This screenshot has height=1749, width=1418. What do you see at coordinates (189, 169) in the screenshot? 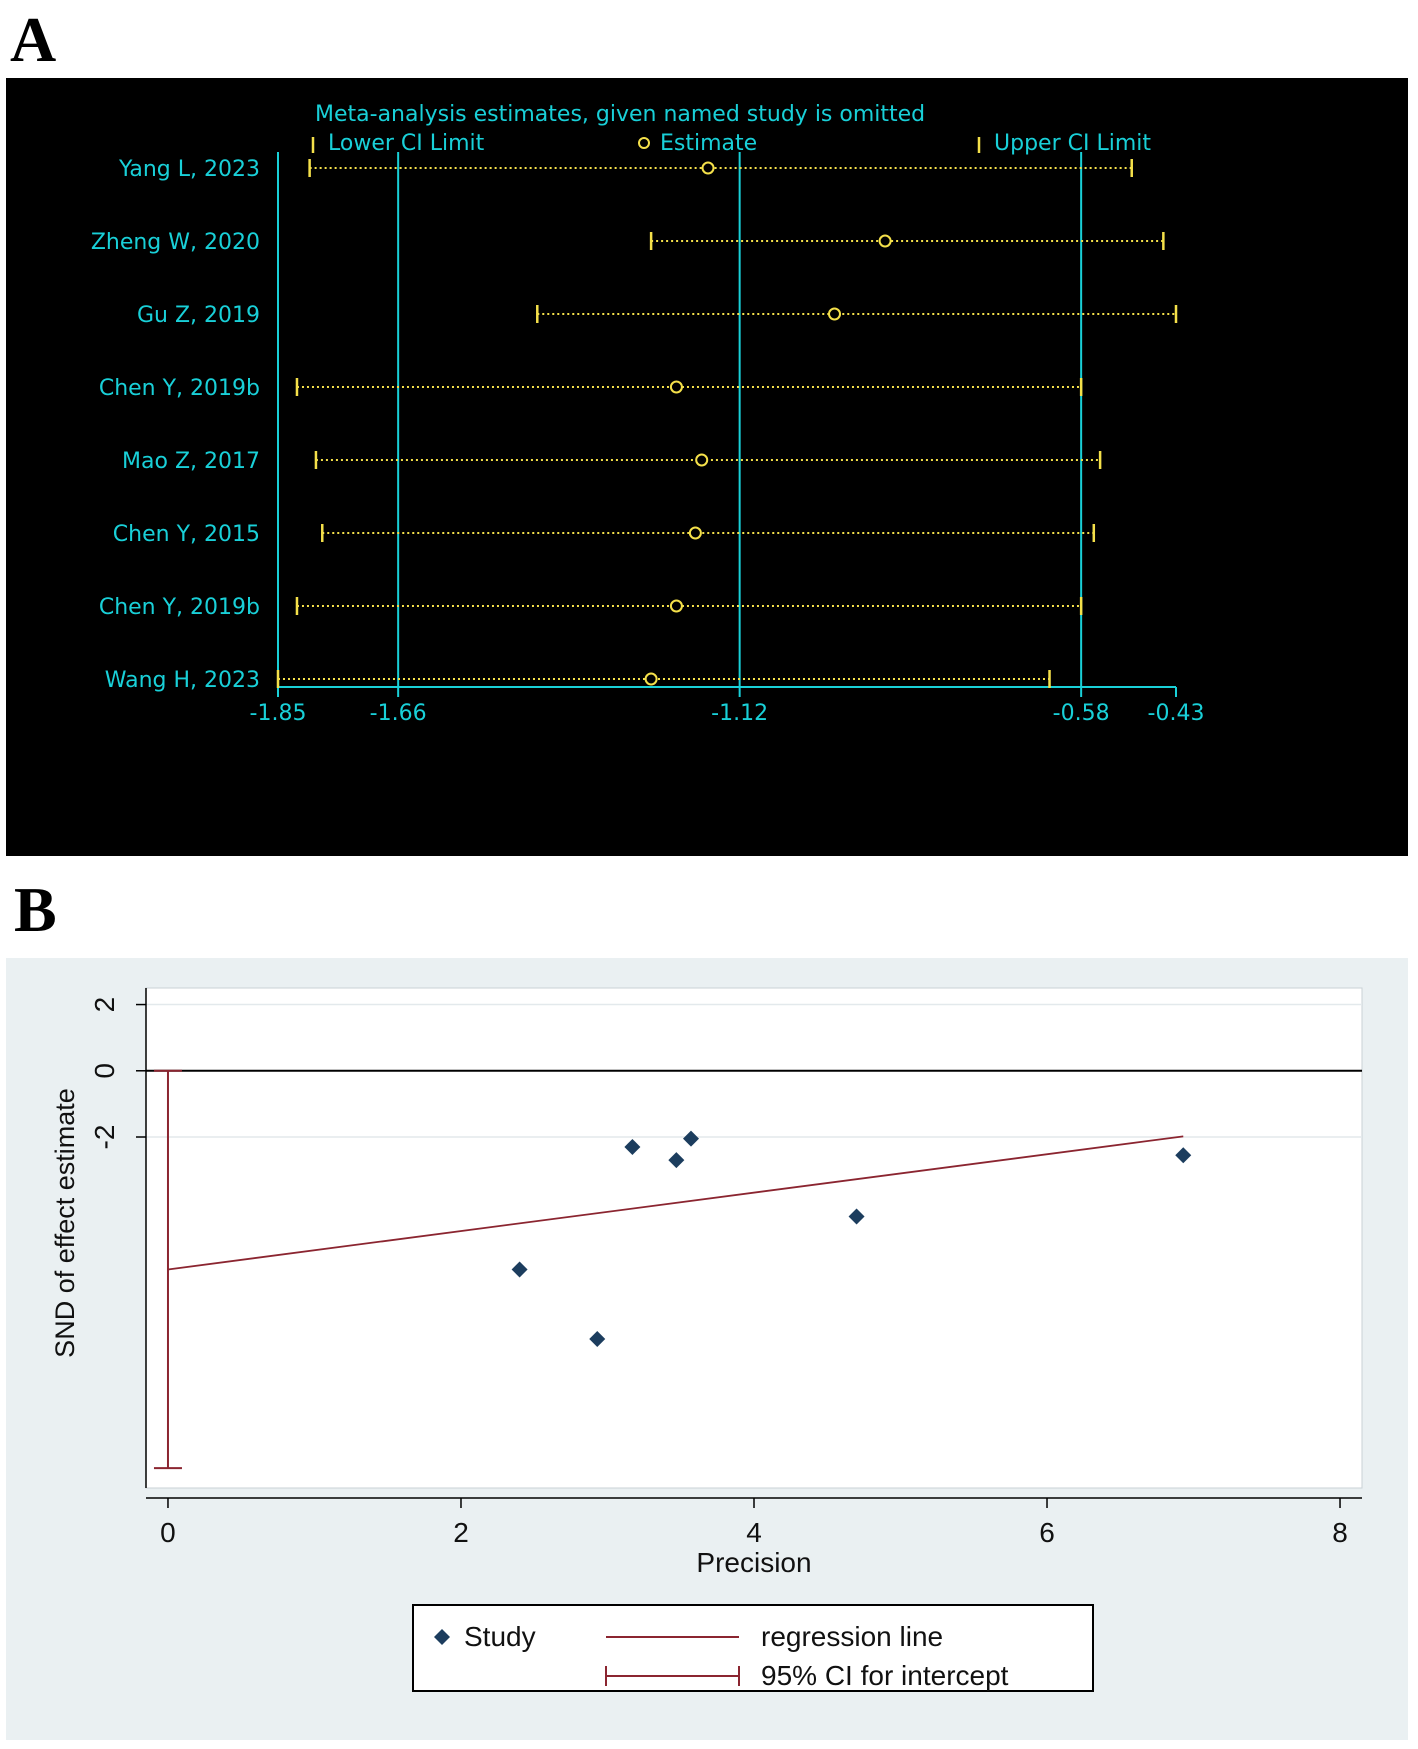
I see `study-label: Yang L, 2023` at bounding box center [189, 169].